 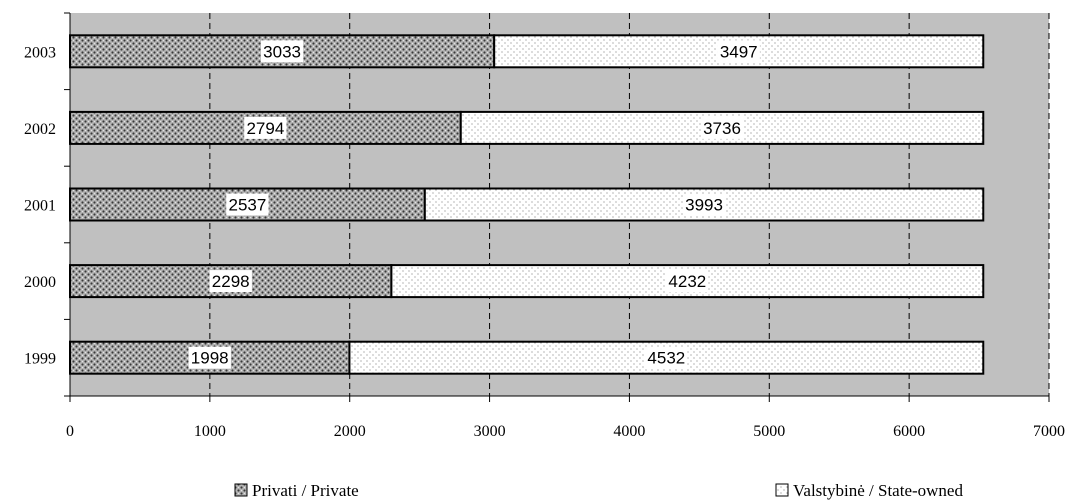 I want to click on y-tick-label: 2003, so click(x=40, y=52).